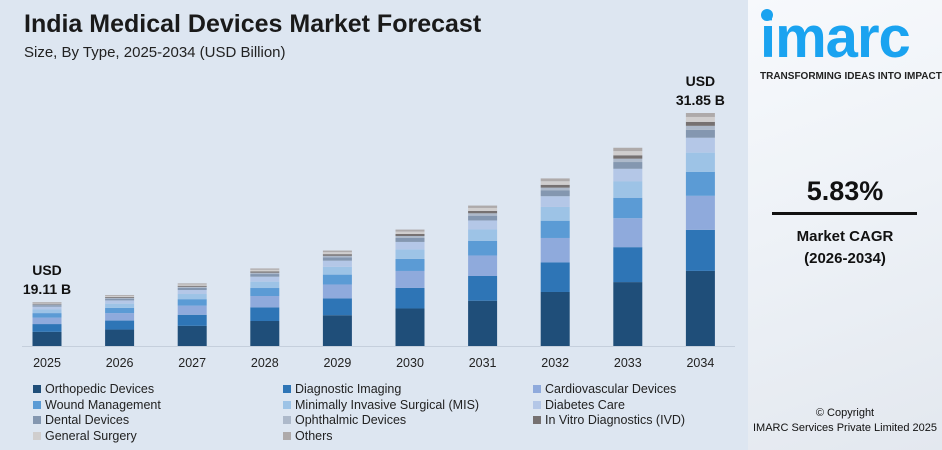 Image resolution: width=942 pixels, height=450 pixels. What do you see at coordinates (628, 153) in the screenshot?
I see `bar-segment: General Surgery 2033: 0.63` at bounding box center [628, 153].